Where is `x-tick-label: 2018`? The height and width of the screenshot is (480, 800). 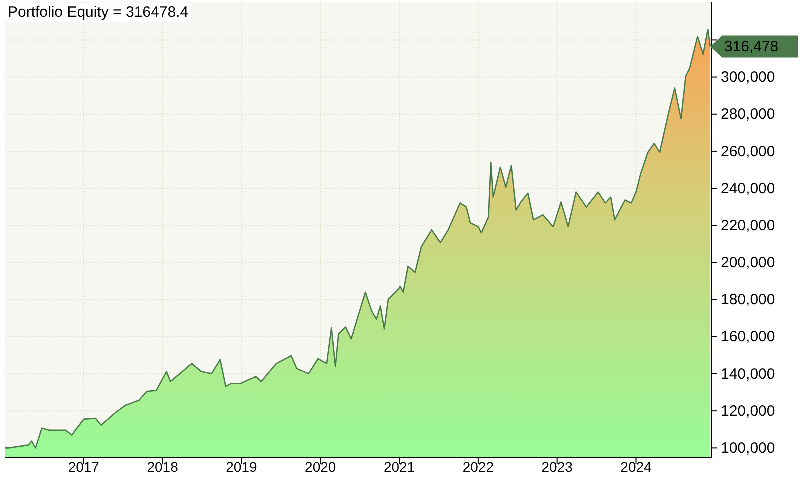
x-tick-label: 2018 is located at coordinates (163, 467).